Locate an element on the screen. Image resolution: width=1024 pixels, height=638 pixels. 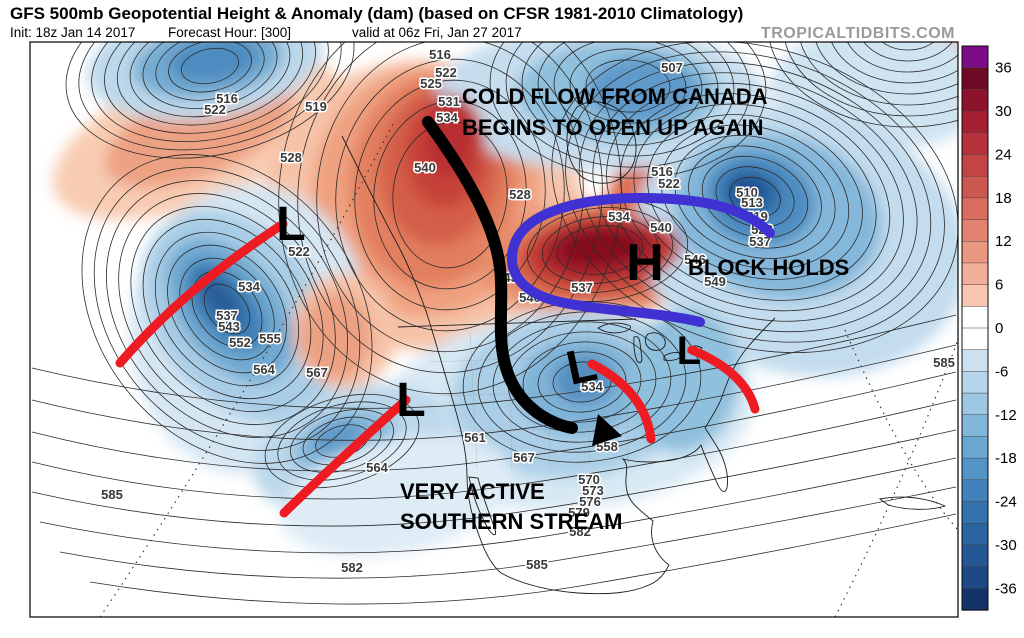
anomaly-blob is located at coordinates (214, 62).